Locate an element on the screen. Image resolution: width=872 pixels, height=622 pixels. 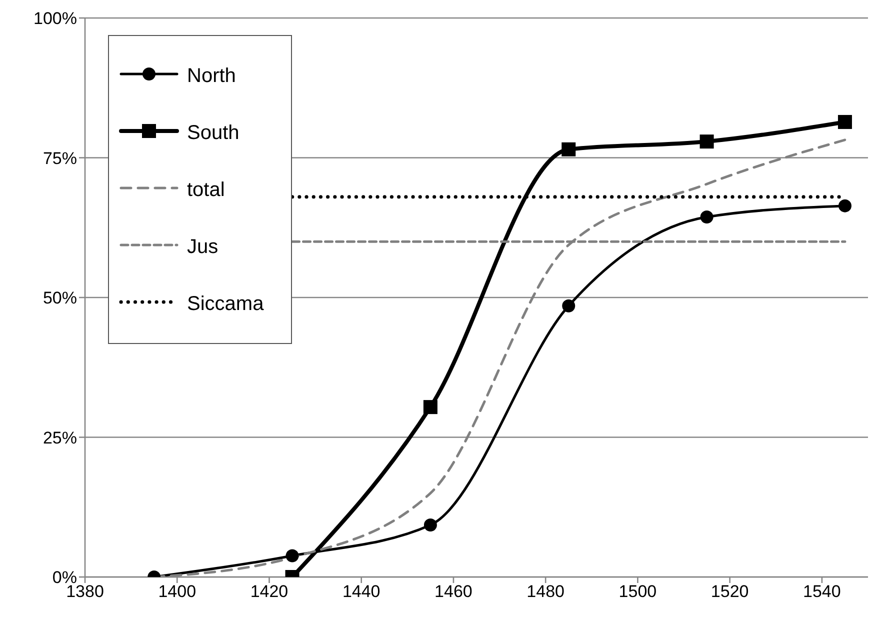
x-tick-label: 1380 is located at coordinates (85, 592).